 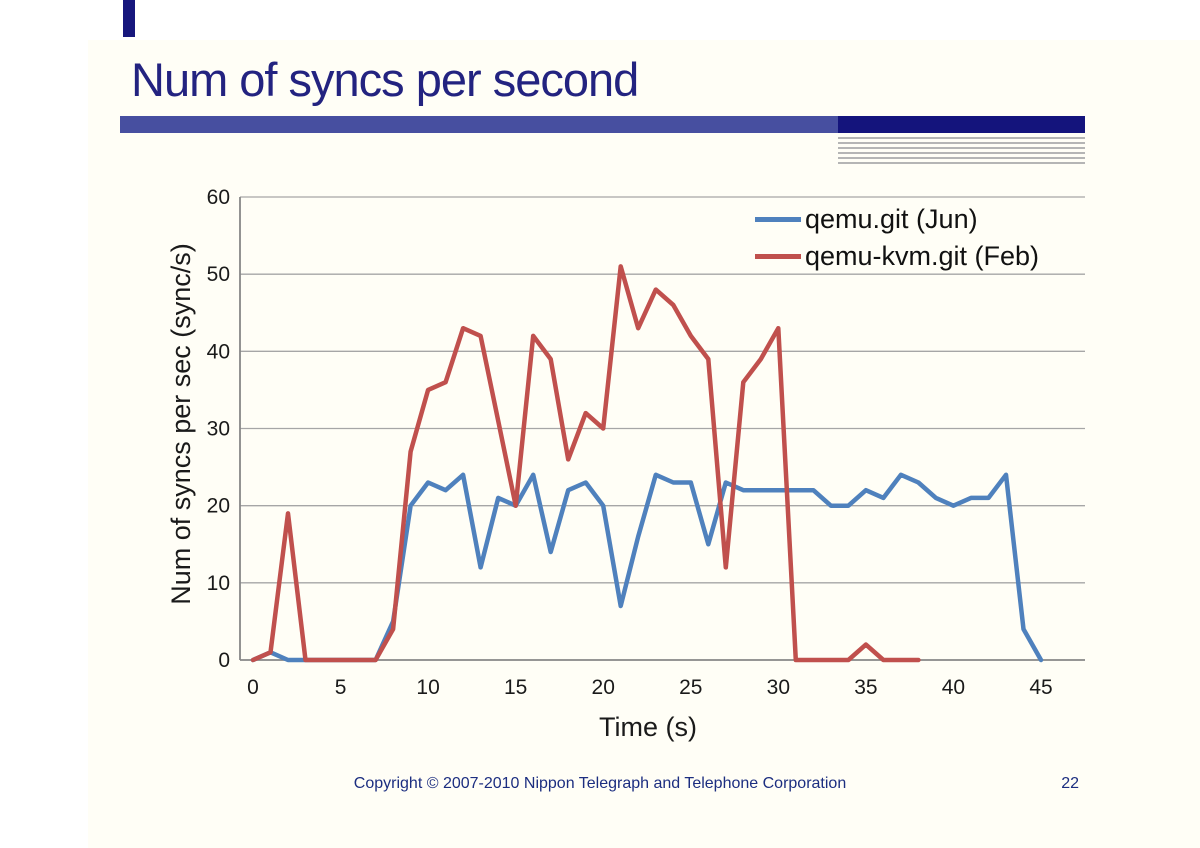 I want to click on x-tick-label: 45, so click(x=1040, y=687).